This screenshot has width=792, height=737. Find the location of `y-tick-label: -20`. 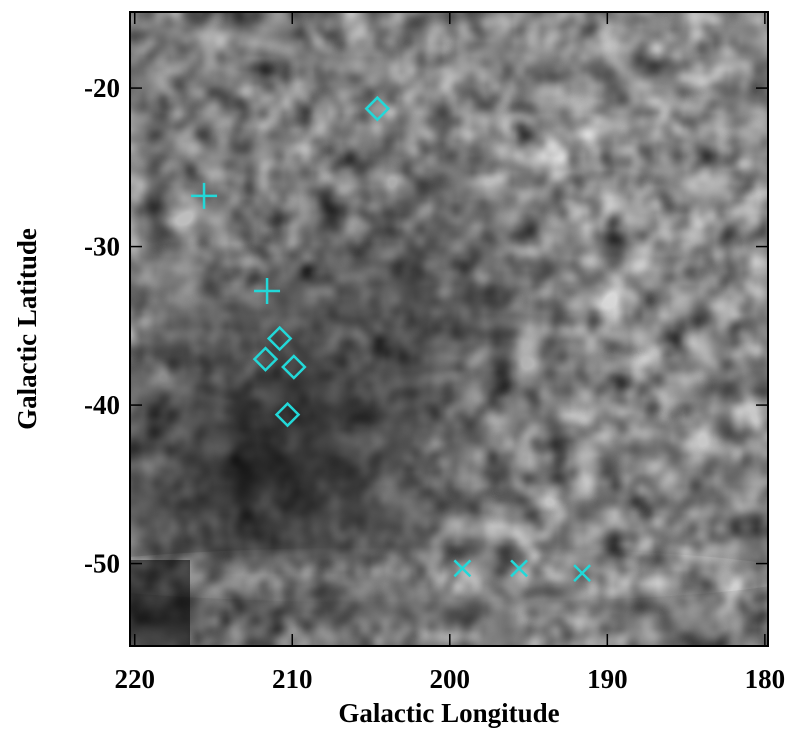

y-tick-label: -20 is located at coordinates (102, 88).